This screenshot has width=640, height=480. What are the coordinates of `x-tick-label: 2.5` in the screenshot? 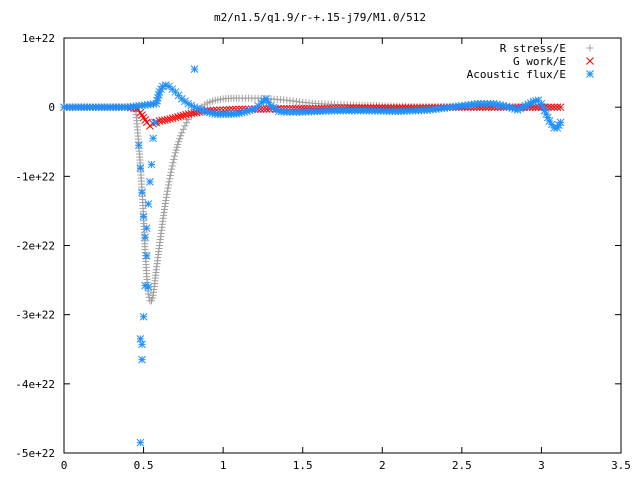 It's located at (462, 465).